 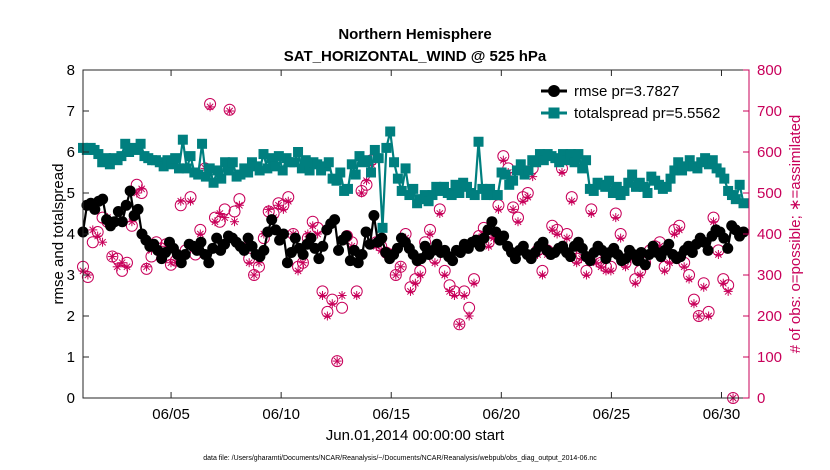 What do you see at coordinates (769, 111) in the screenshot?
I see `y-right-tick-label: 700` at bounding box center [769, 111].